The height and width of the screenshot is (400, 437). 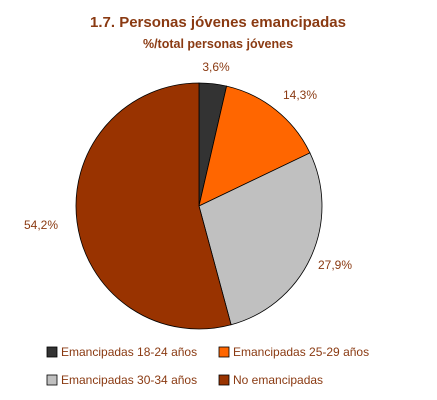 What do you see at coordinates (129, 380) in the screenshot?
I see `legend-label-emancipadas-30-34: Emancipadas 30-34 años` at bounding box center [129, 380].